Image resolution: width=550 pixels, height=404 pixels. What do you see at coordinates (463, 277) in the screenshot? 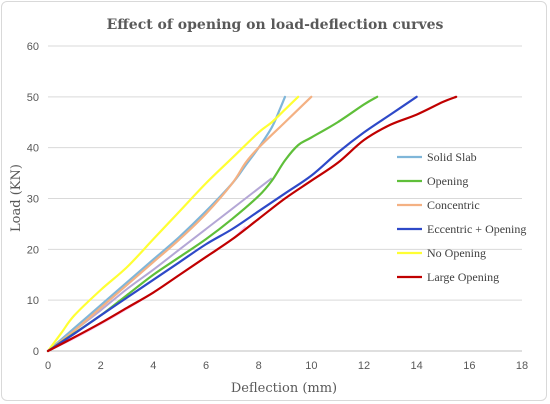
I see `legend-label: Large Opening` at bounding box center [463, 277].